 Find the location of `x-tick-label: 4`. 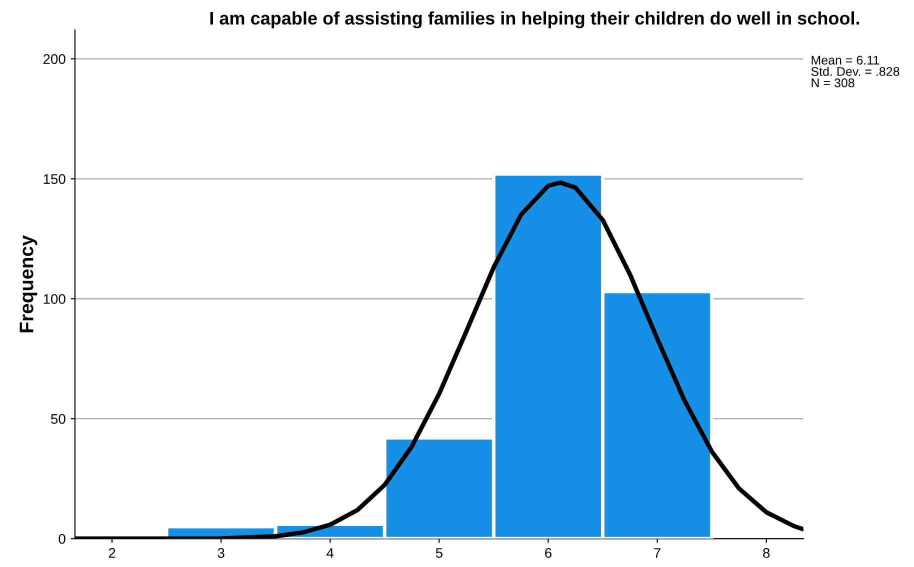

x-tick-label: 4 is located at coordinates (330, 553).